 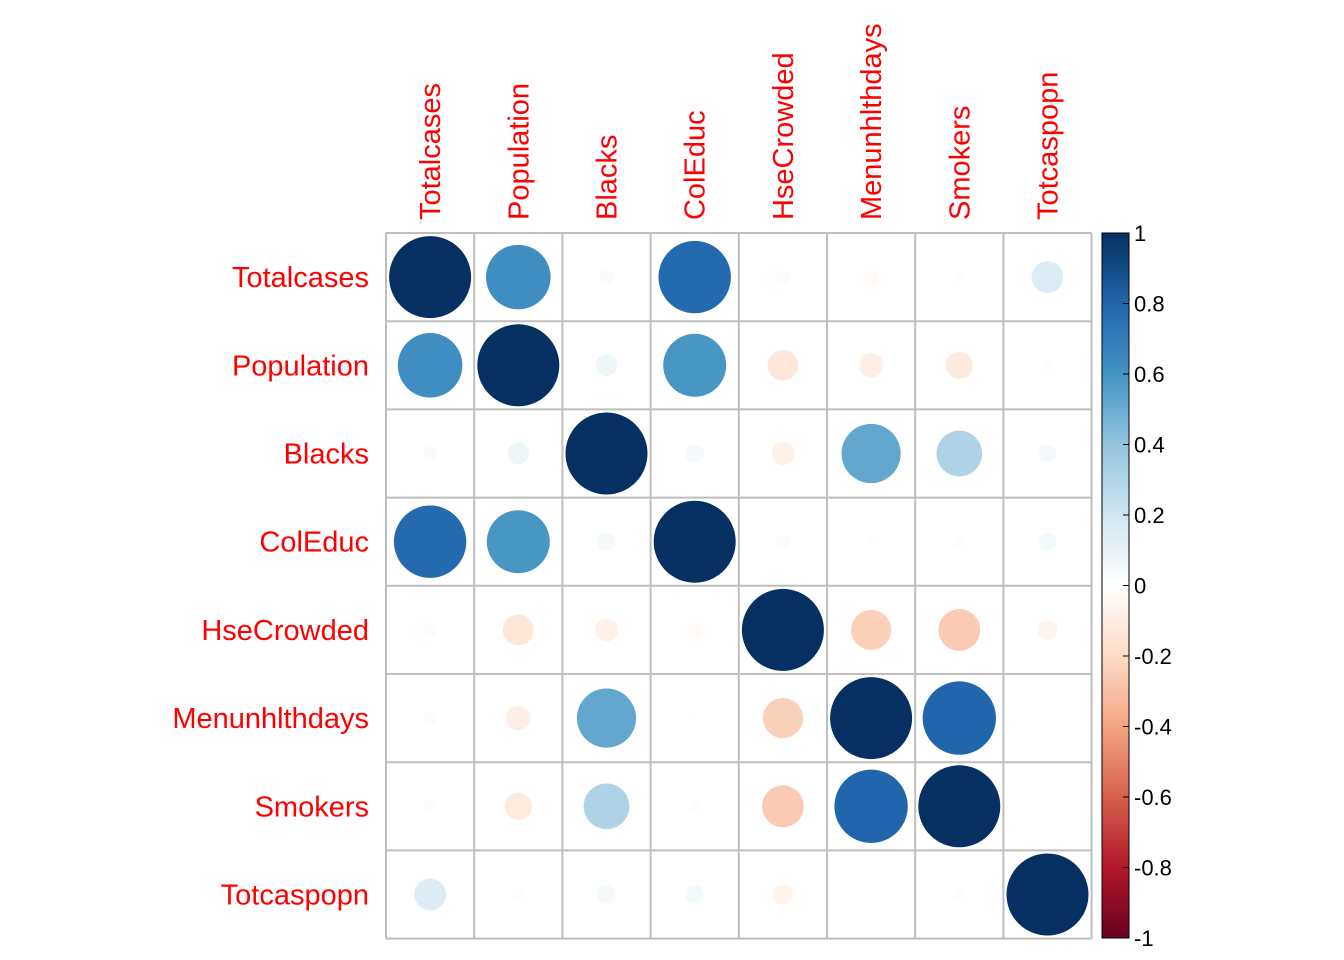 What do you see at coordinates (871, 894) in the screenshot?
I see `corr-circle-Totcaspopn-Menunhlthdays` at bounding box center [871, 894].